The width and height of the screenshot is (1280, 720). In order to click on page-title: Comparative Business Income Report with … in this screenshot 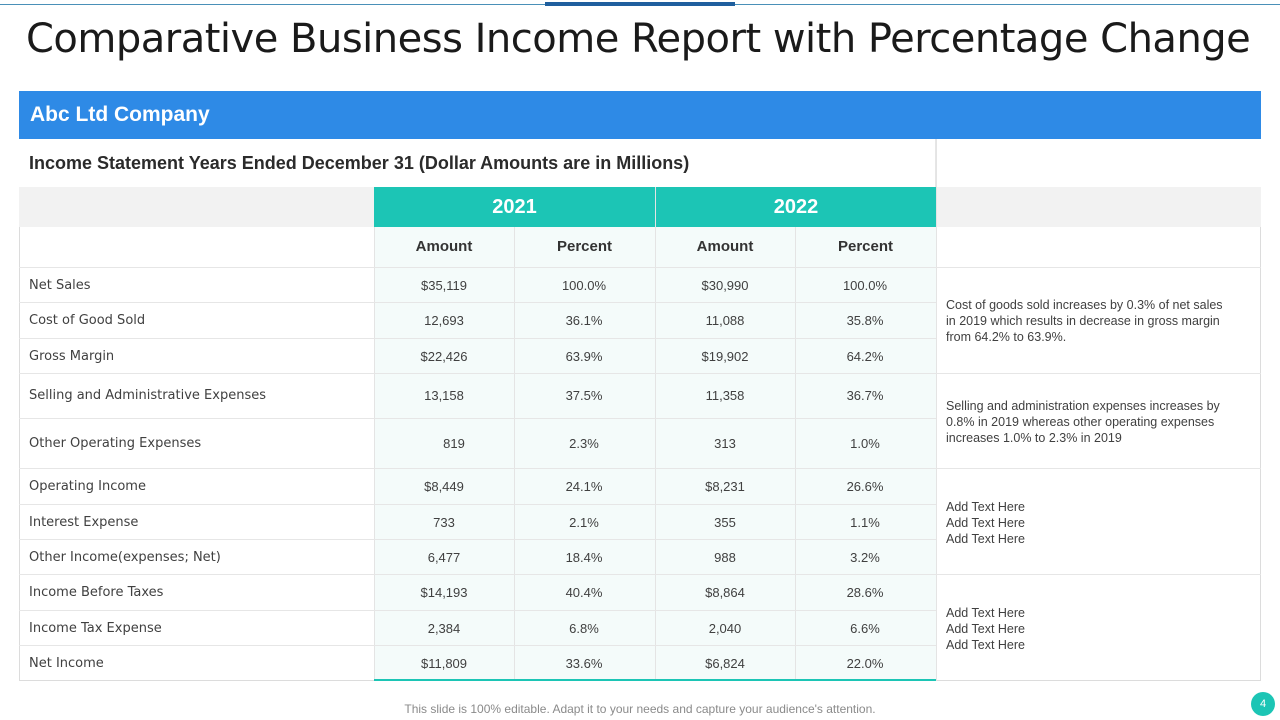, I will do `click(638, 39)`.